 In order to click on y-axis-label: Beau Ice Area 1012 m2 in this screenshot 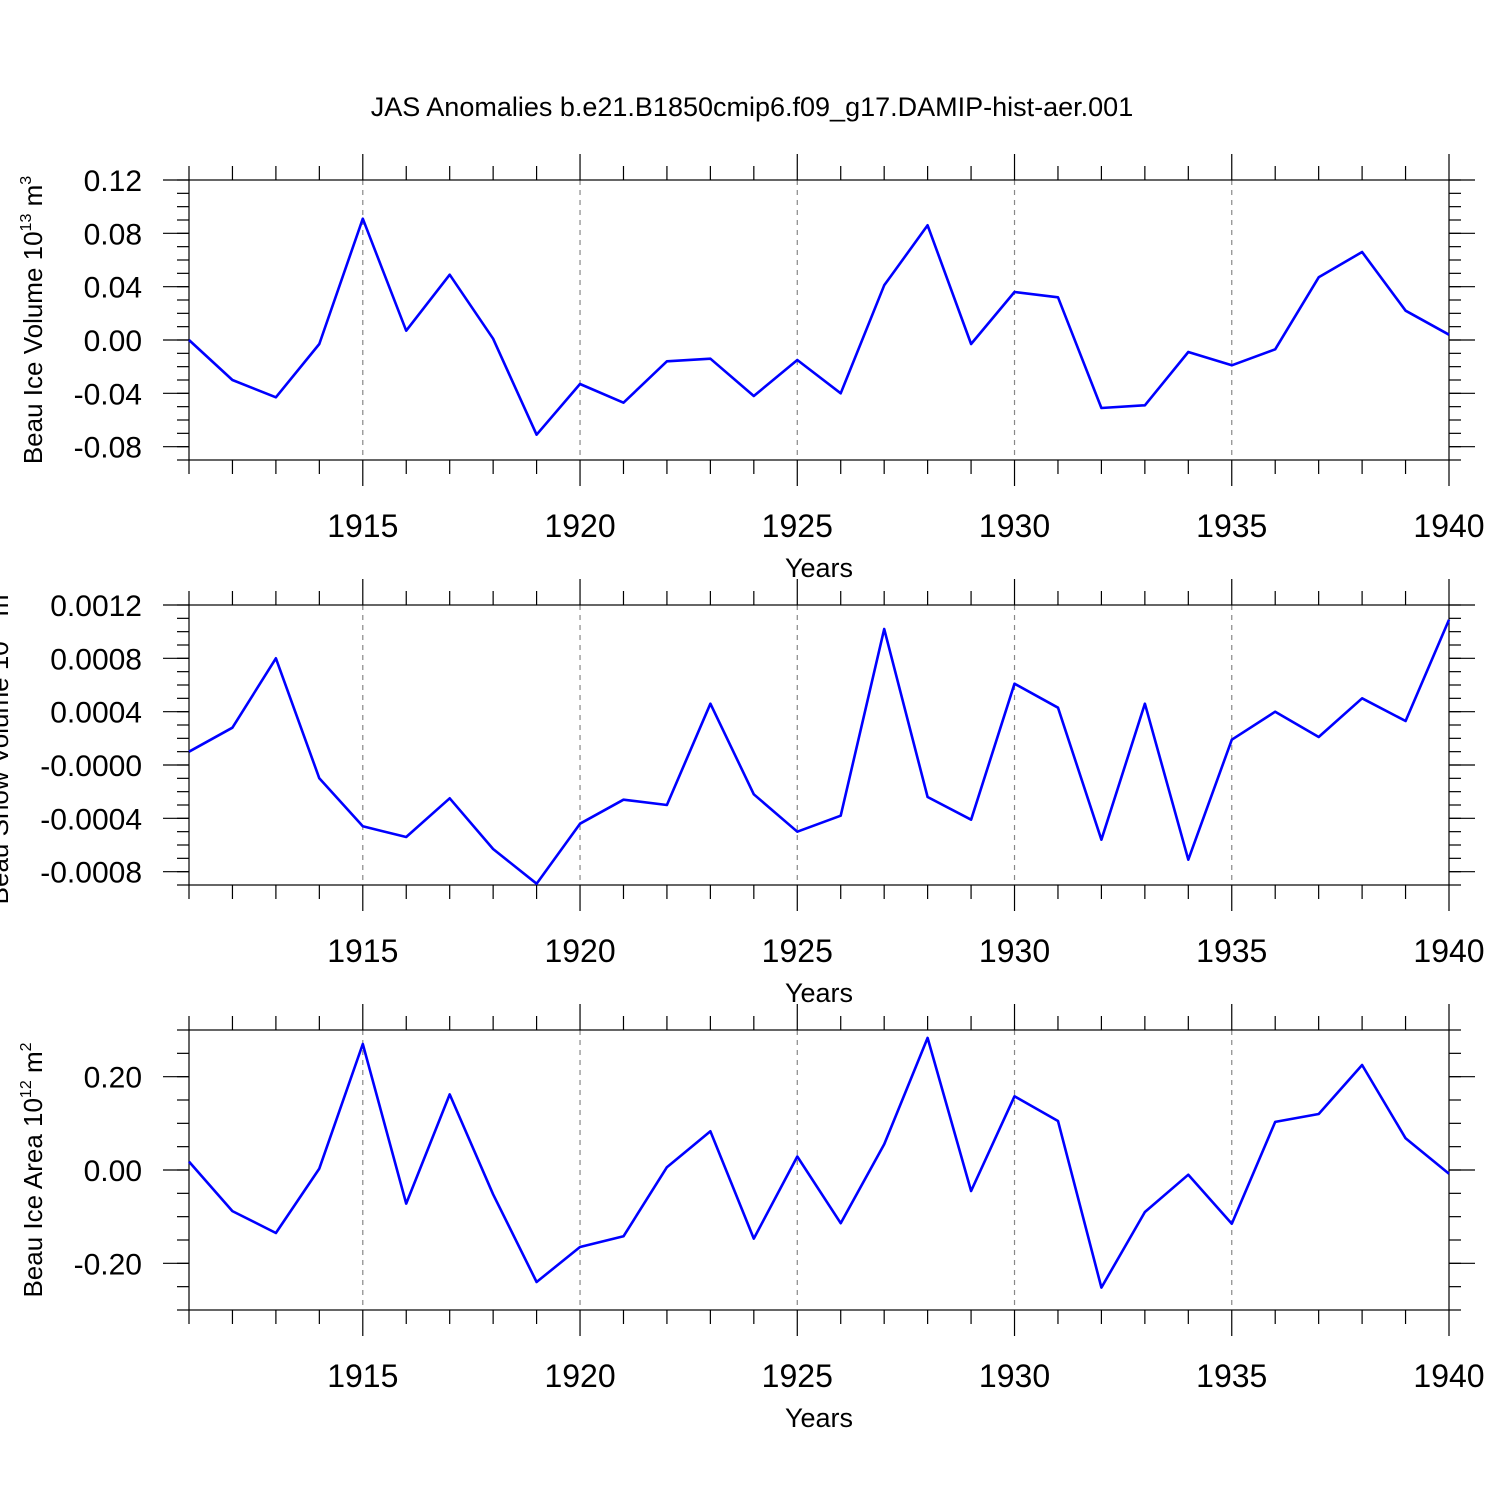, I will do `click(33, 1169)`.